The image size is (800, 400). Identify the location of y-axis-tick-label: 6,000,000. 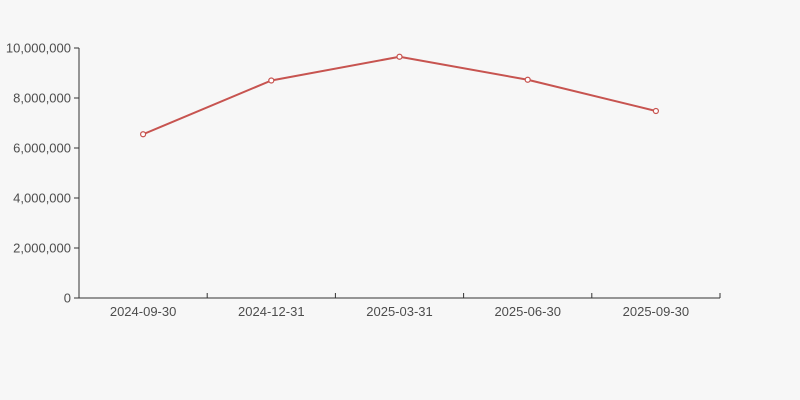
(42, 148).